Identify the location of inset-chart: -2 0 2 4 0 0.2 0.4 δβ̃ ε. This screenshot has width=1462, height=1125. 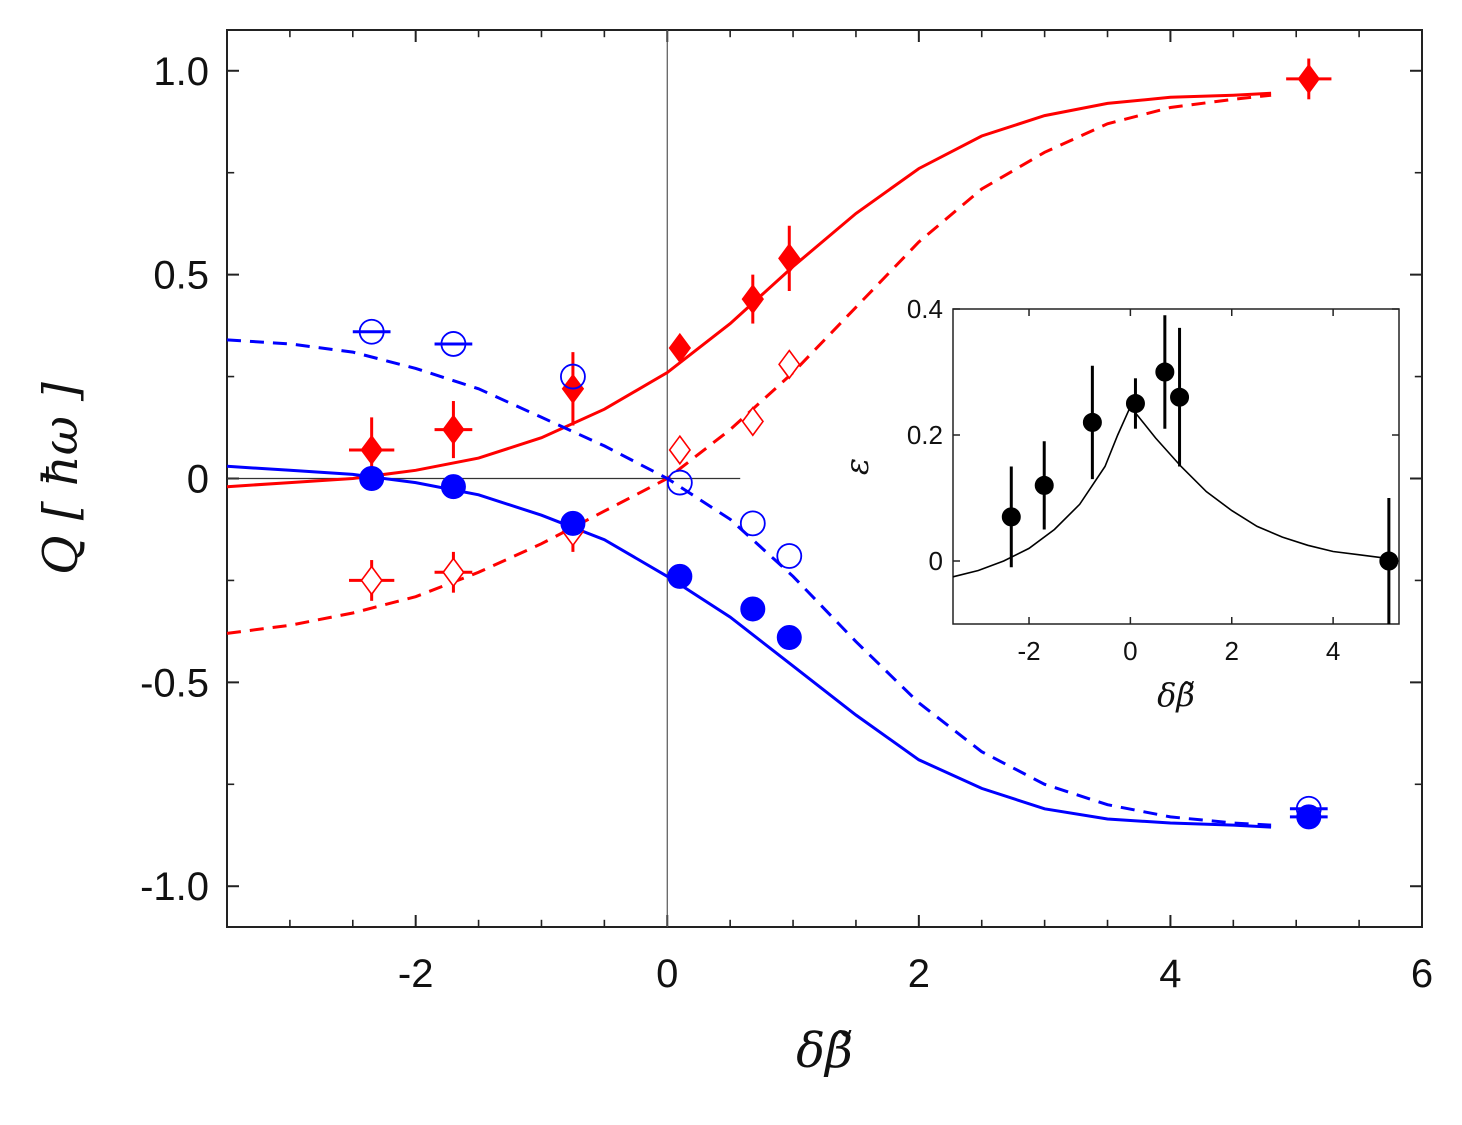
(1119, 504).